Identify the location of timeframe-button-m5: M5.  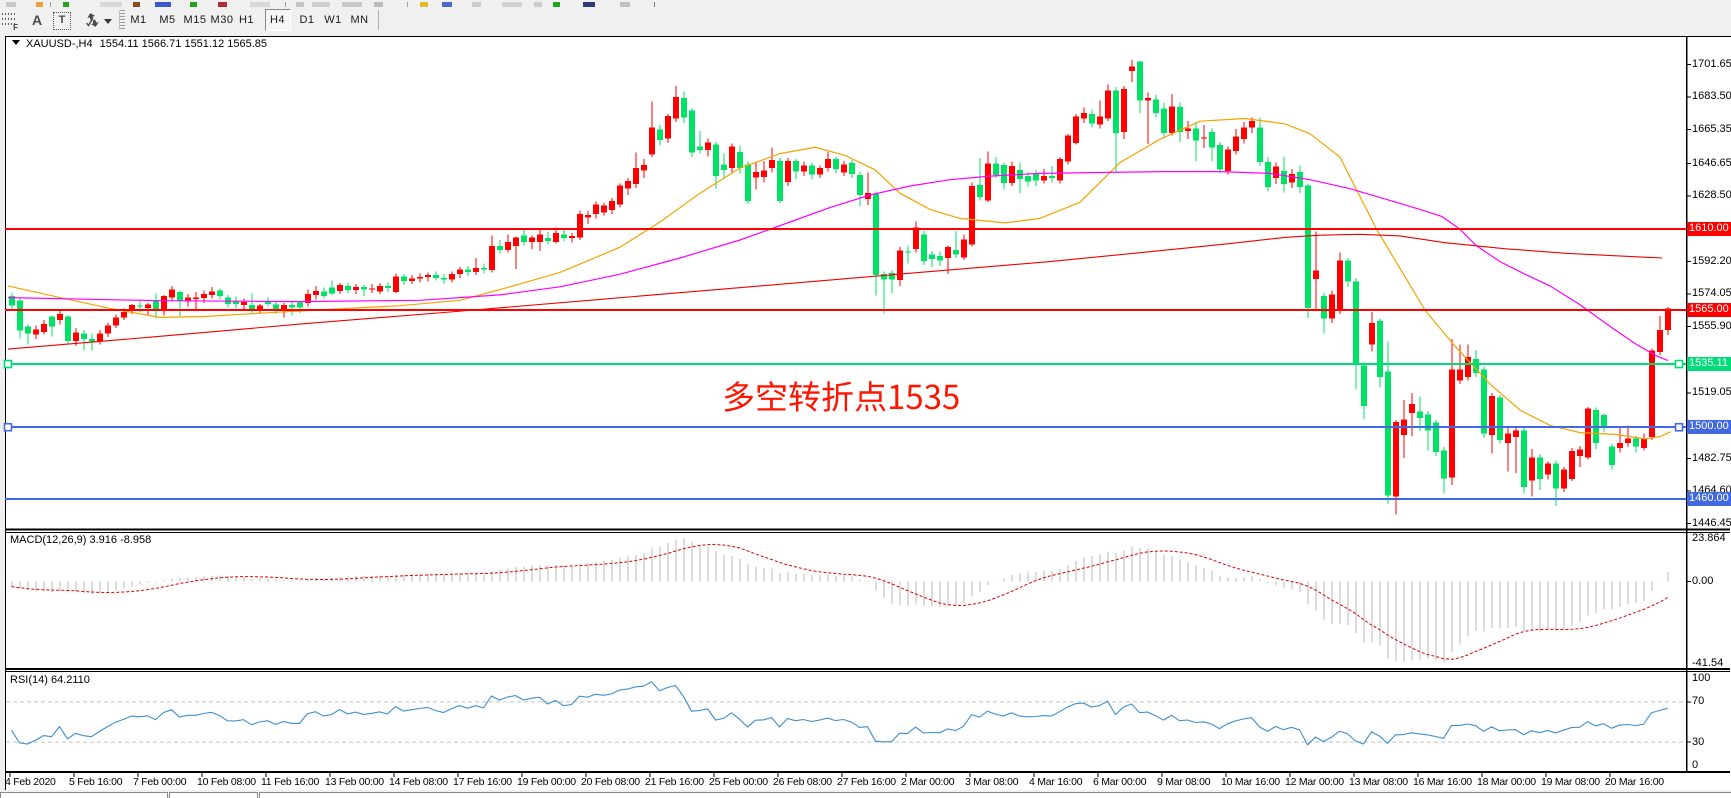
(167, 20).